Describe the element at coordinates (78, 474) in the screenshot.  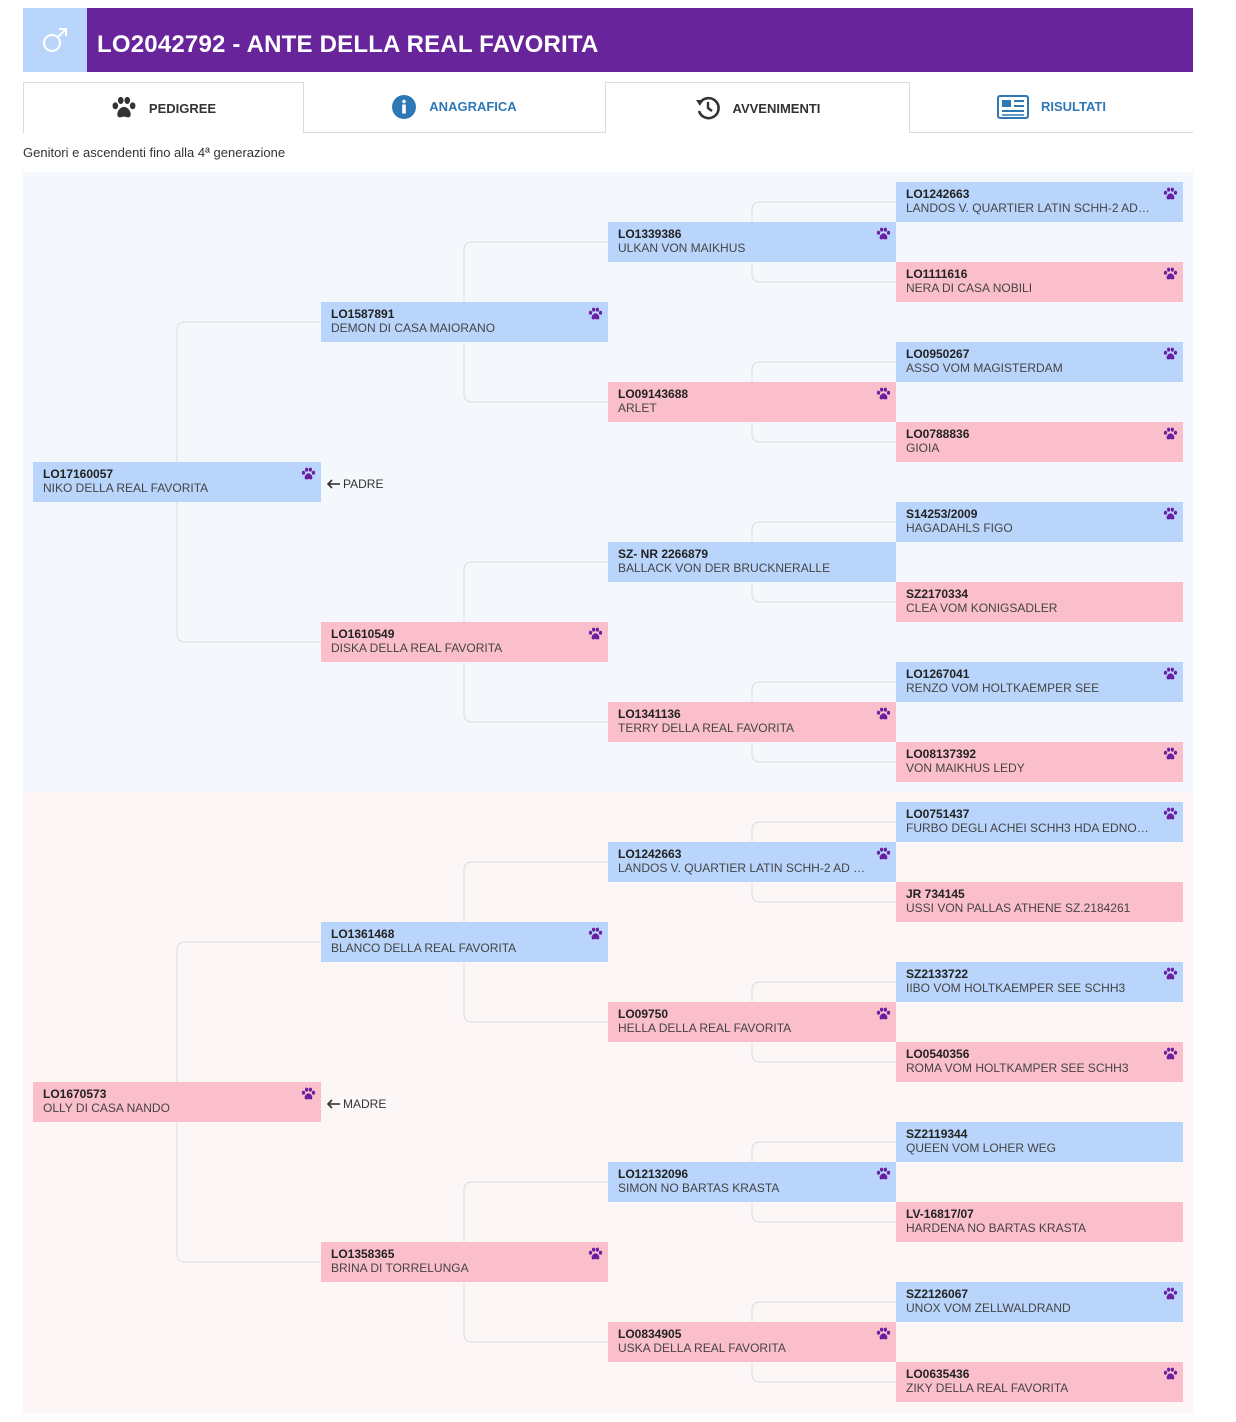
I see `dog-code: LO17160057` at that location.